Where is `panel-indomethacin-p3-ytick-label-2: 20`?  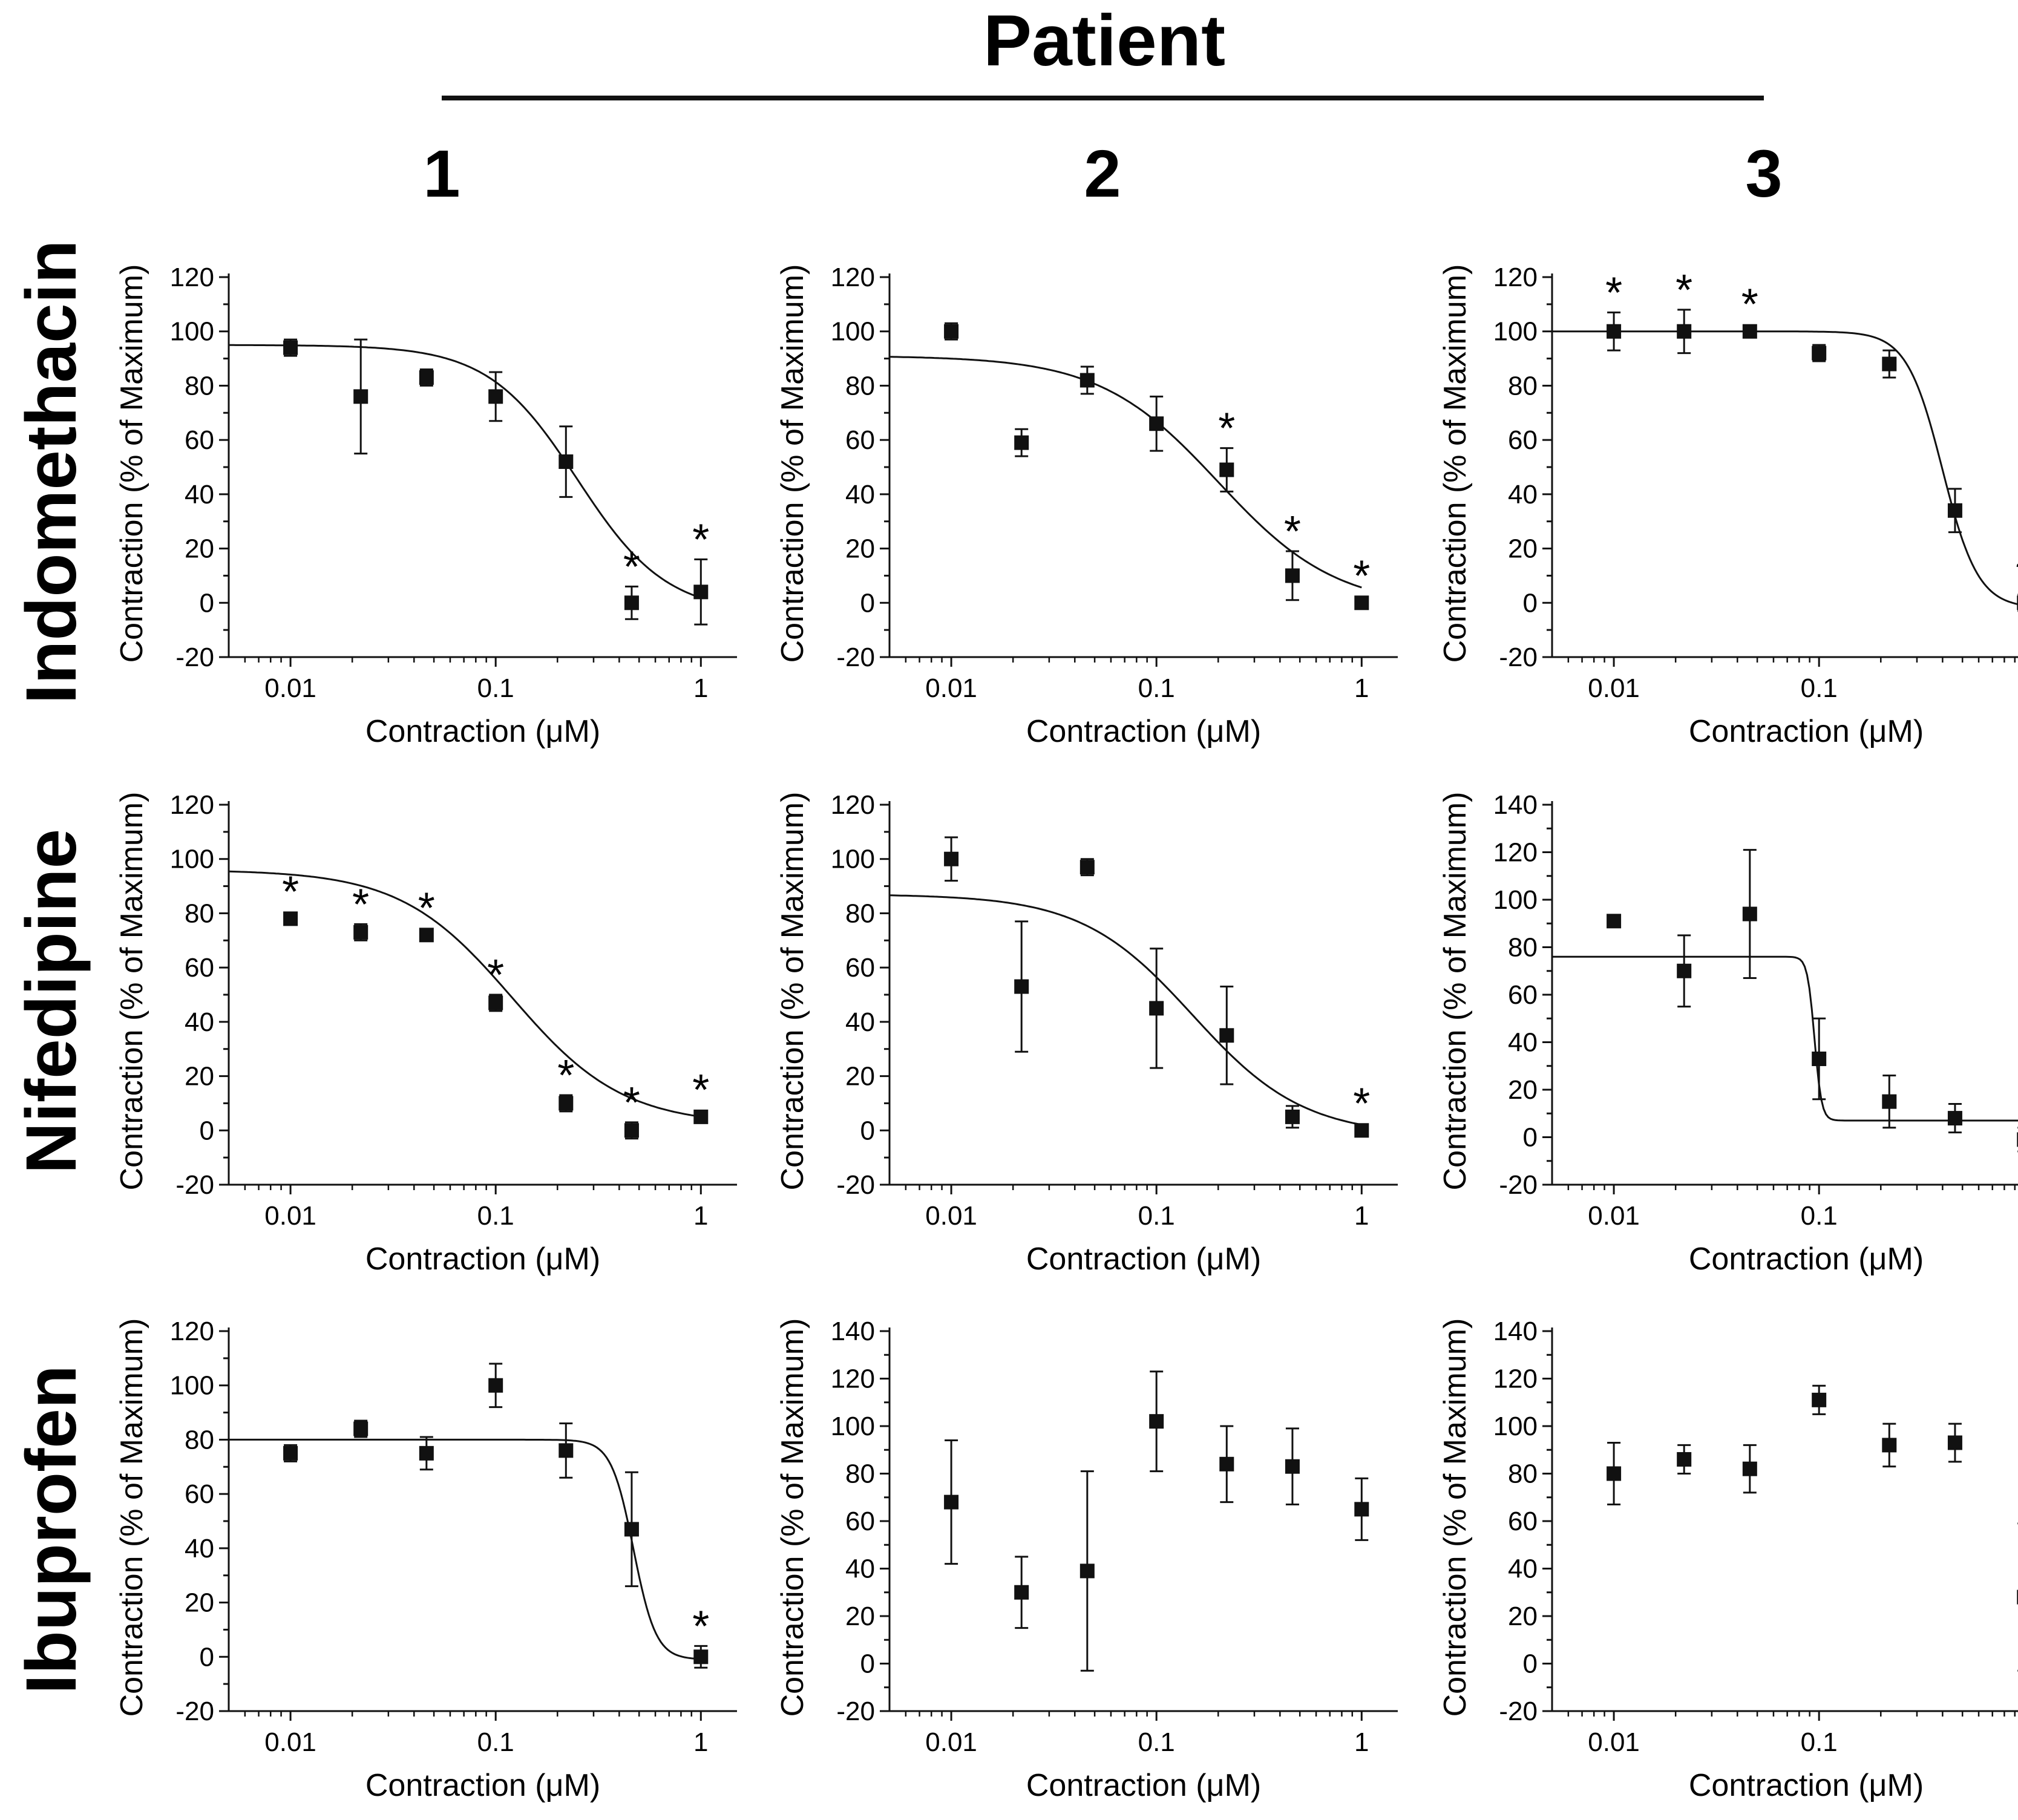 panel-indomethacin-p3-ytick-label-2: 20 is located at coordinates (1523, 549).